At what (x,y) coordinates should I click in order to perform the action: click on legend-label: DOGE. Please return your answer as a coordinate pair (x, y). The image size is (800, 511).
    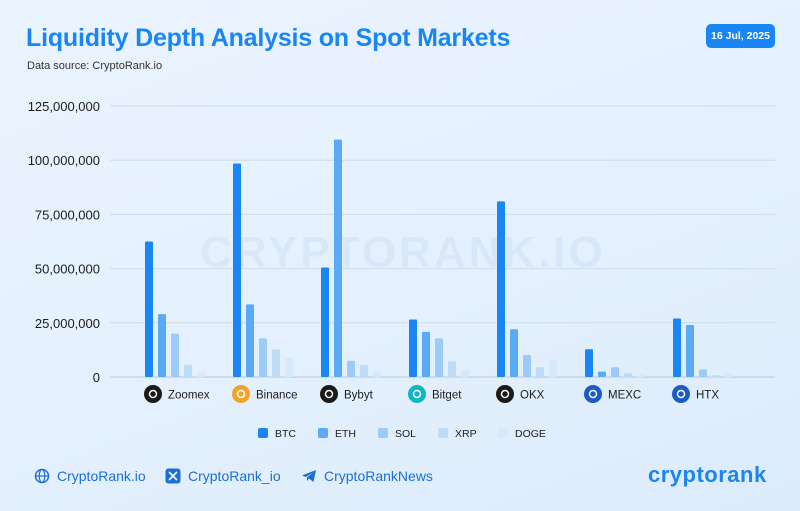
    Looking at the image, I should click on (530, 434).